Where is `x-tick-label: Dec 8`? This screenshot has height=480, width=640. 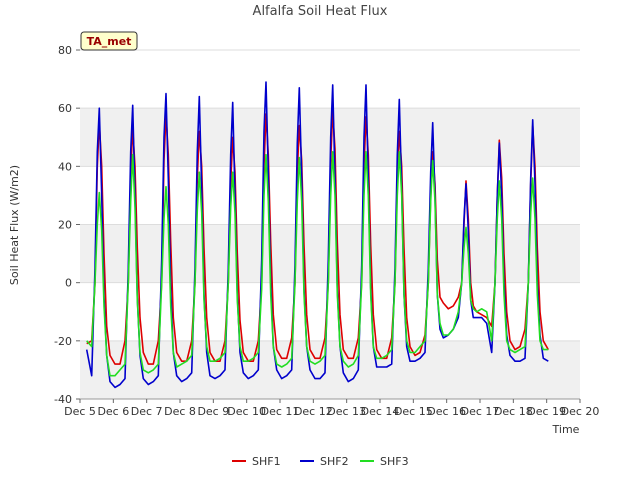 x-tick-label: Dec 8 is located at coordinates (180, 411).